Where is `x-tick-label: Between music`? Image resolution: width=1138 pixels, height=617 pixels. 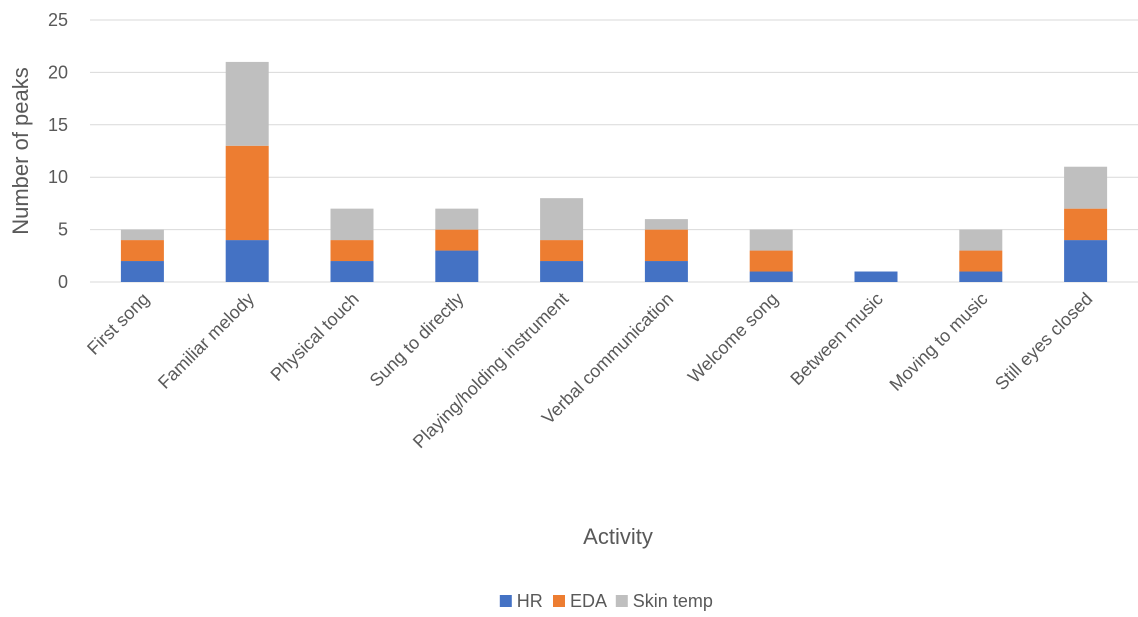 x-tick-label: Between music is located at coordinates (836, 339).